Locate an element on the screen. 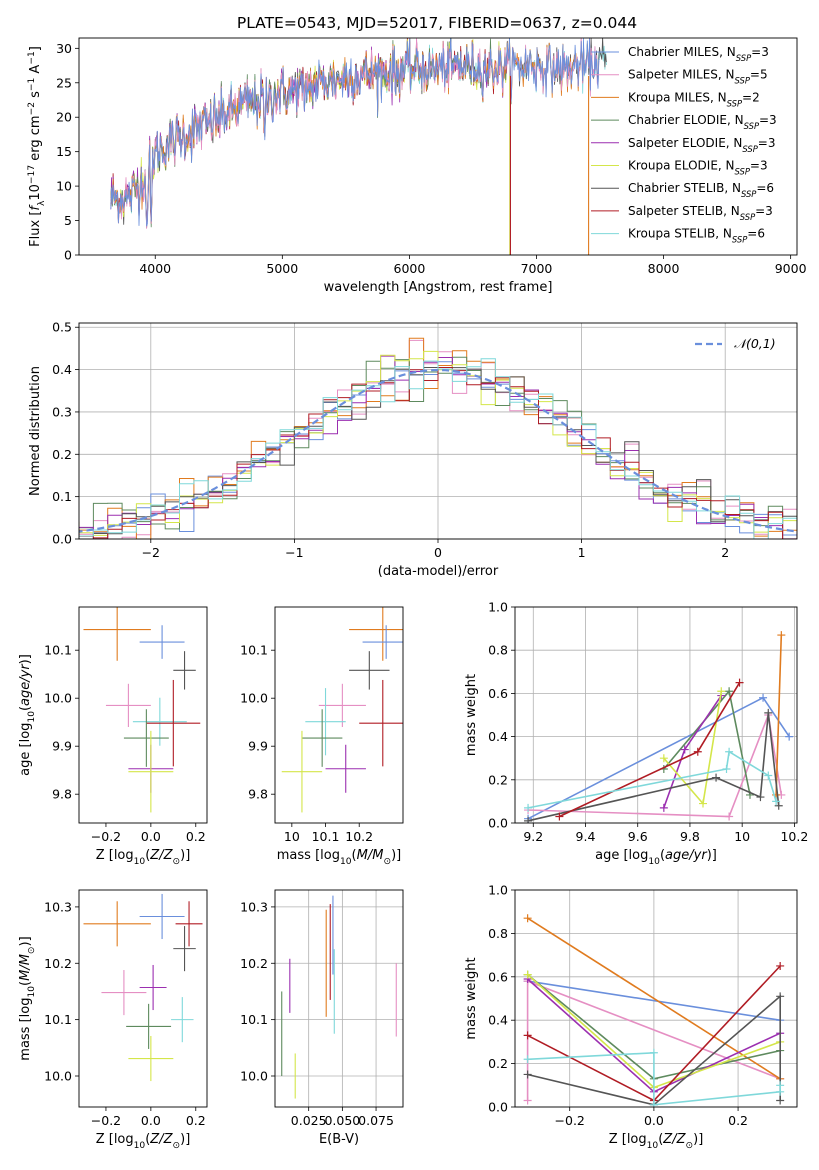 The height and width of the screenshot is (1170, 819). x-tick-label: 0.075 is located at coordinates (376, 1120).